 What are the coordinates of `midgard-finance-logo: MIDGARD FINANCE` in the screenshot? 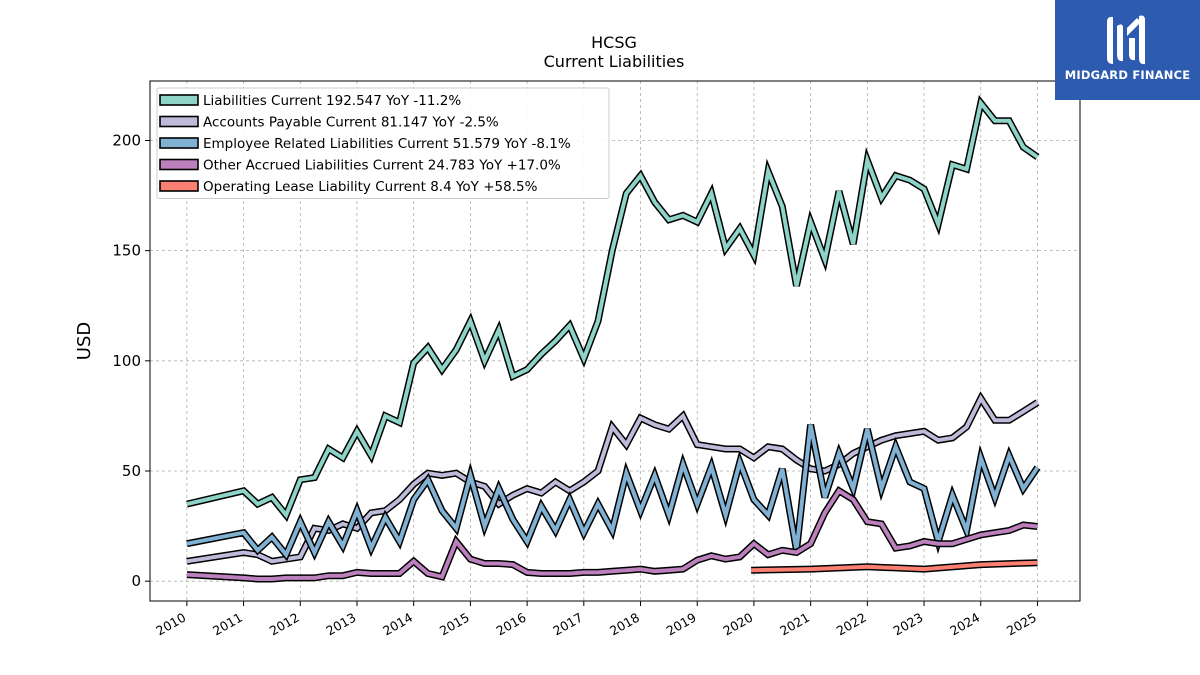 It's located at (1127, 50).